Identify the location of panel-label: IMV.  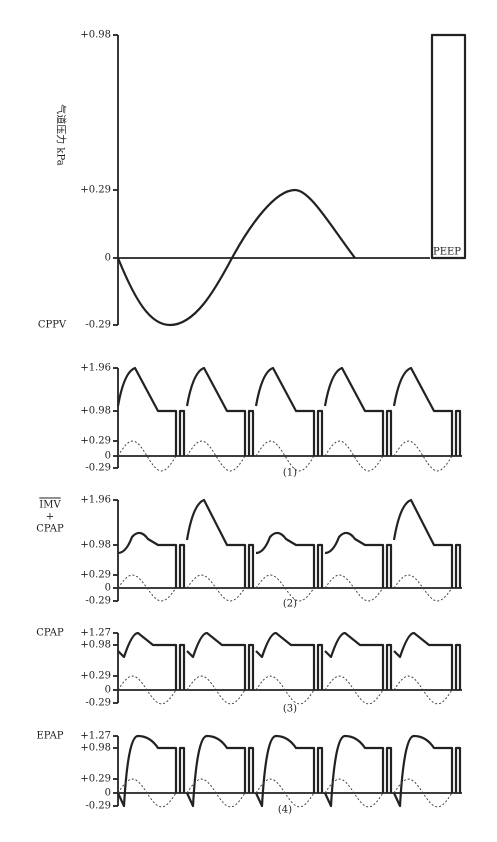
(50, 505).